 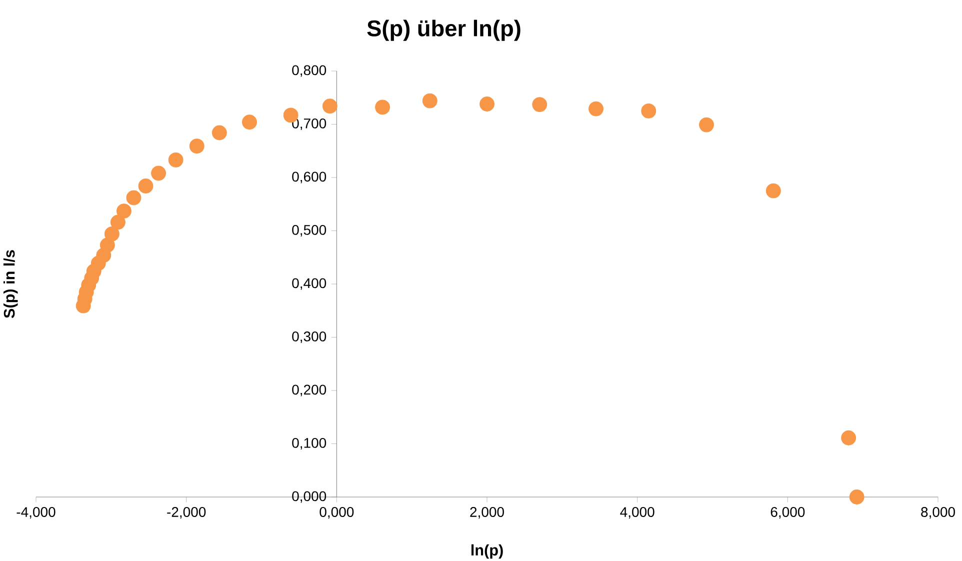 I want to click on x-tick-label: -2,000, so click(x=186, y=513).